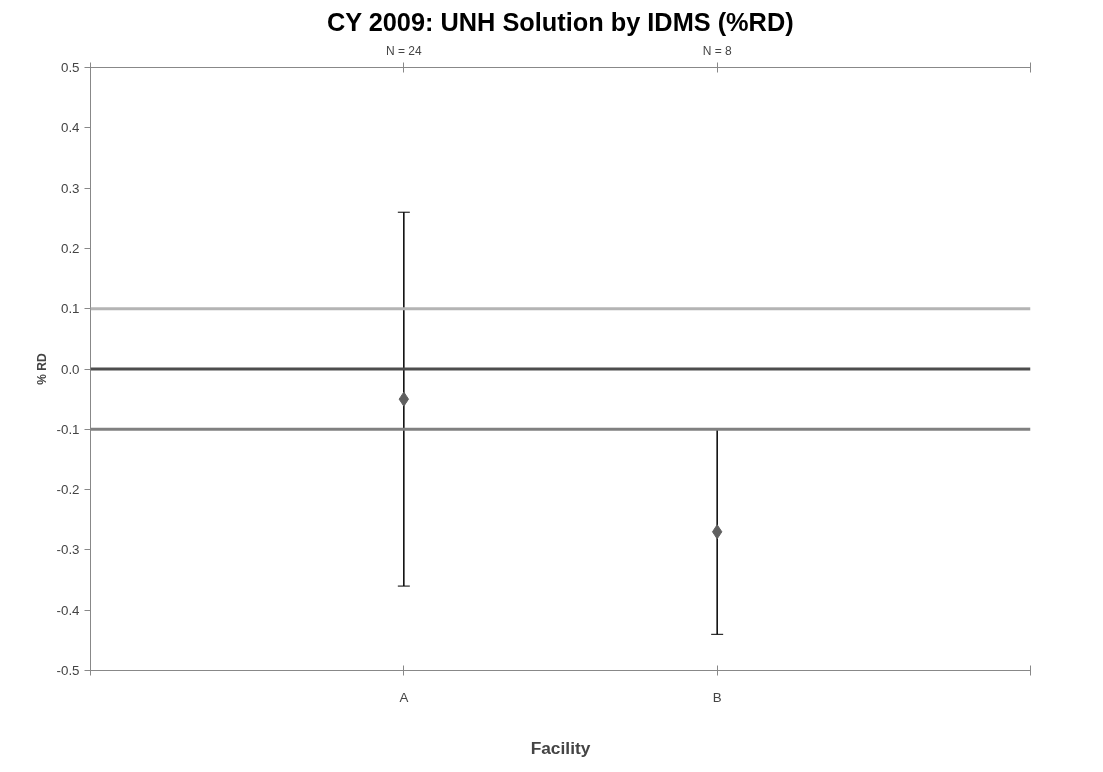 The width and height of the screenshot is (1103, 772). What do you see at coordinates (70, 188) in the screenshot?
I see `y-tick-label: 0.3` at bounding box center [70, 188].